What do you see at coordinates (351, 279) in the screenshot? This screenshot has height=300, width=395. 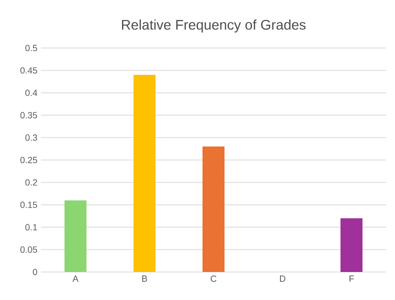 I see `x-tick-label: F` at bounding box center [351, 279].